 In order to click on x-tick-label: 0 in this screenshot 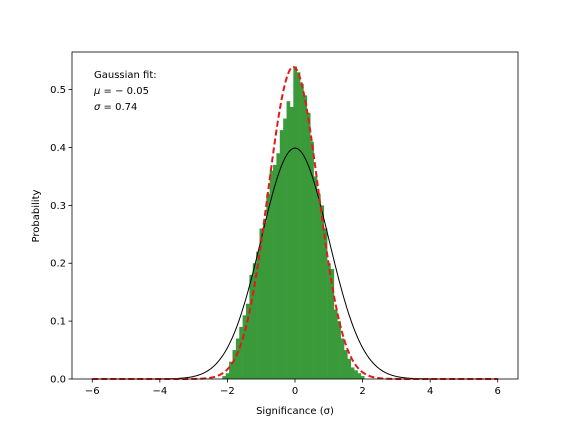, I will do `click(295, 391)`.